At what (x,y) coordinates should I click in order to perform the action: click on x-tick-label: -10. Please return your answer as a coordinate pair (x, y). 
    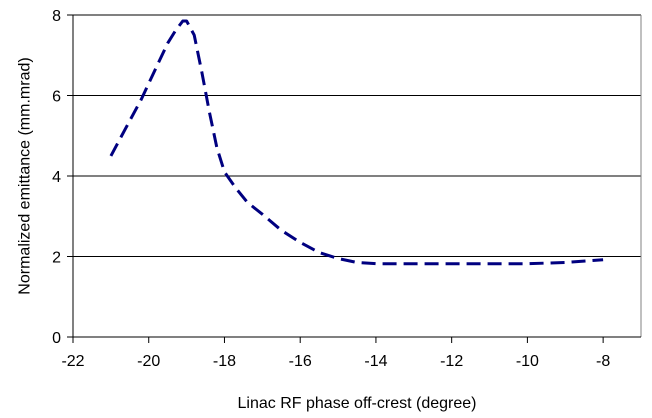
    Looking at the image, I should click on (527, 361).